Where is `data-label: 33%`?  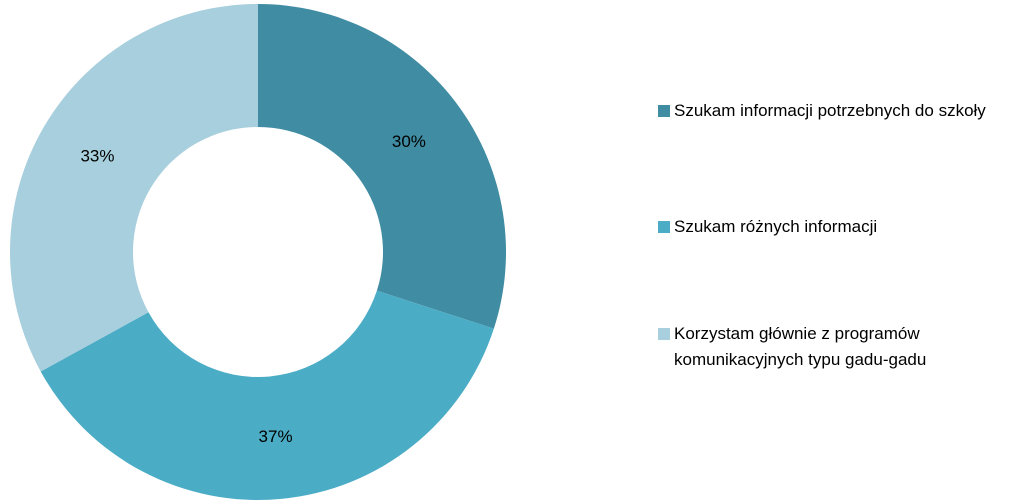
data-label: 33% is located at coordinates (97, 156).